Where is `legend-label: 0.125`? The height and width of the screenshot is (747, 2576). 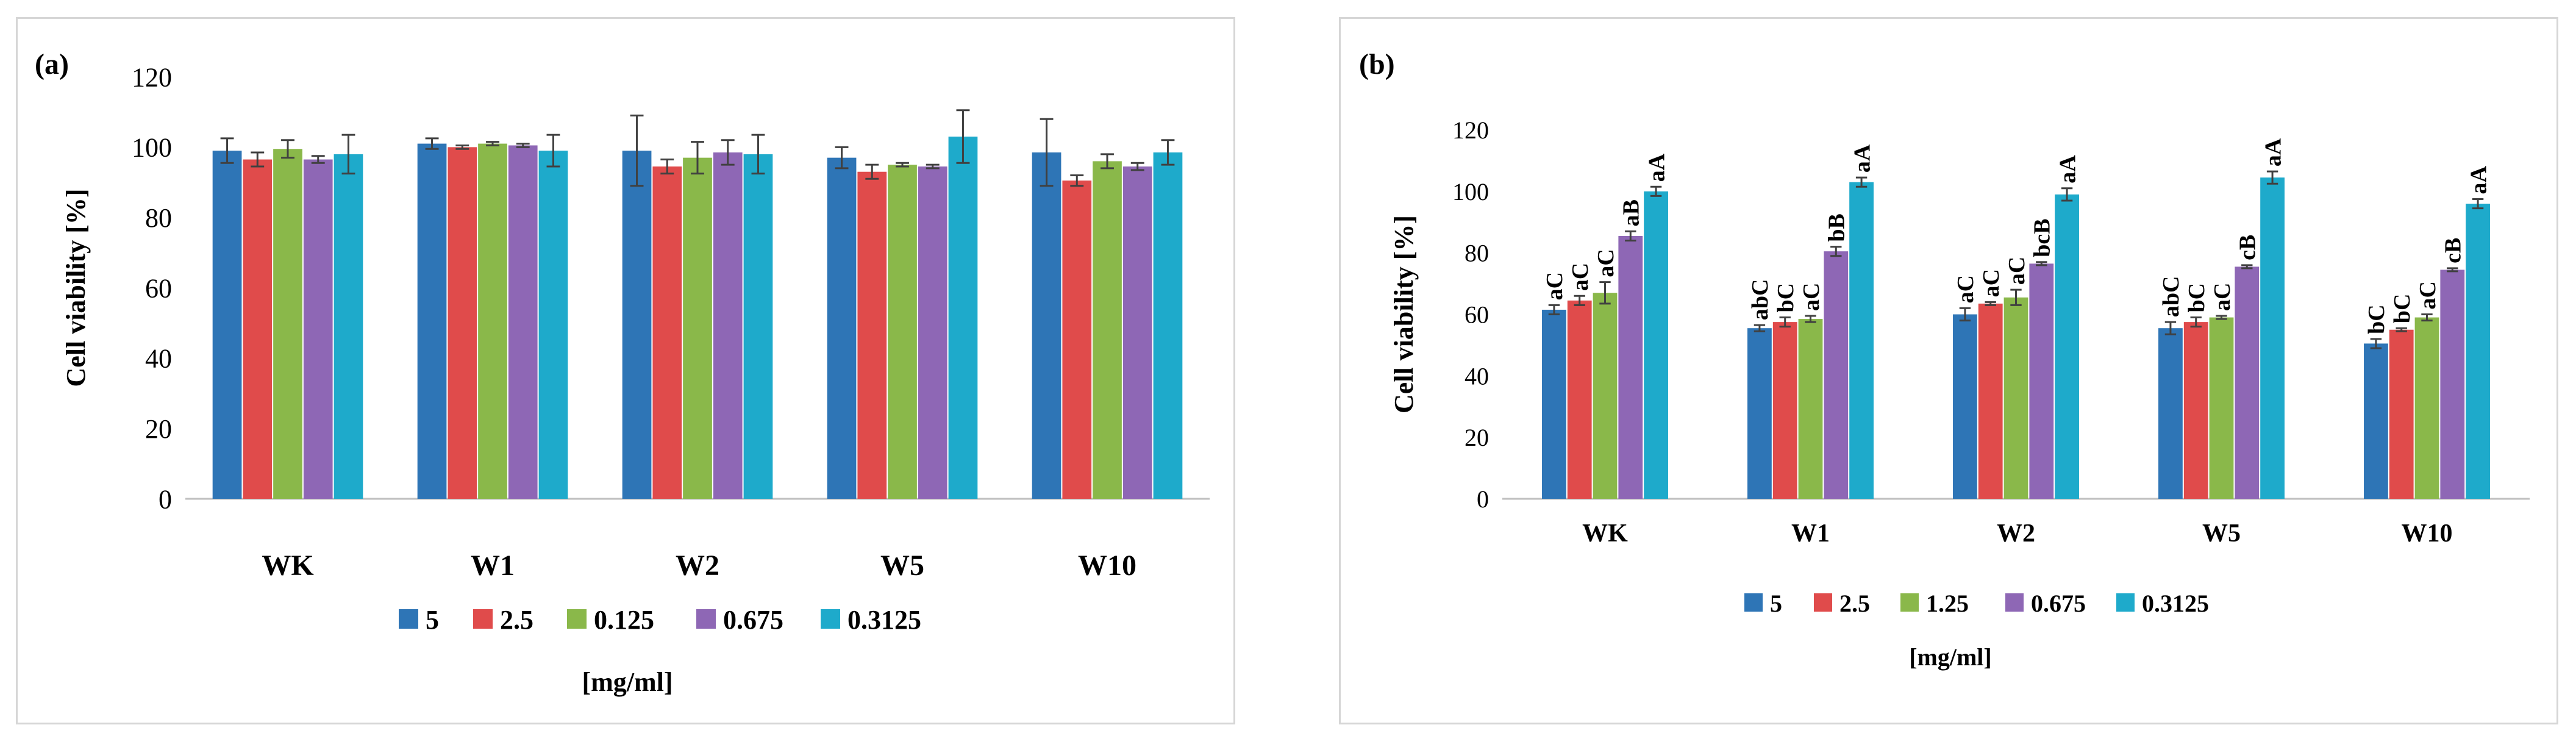
legend-label: 0.125 is located at coordinates (624, 620).